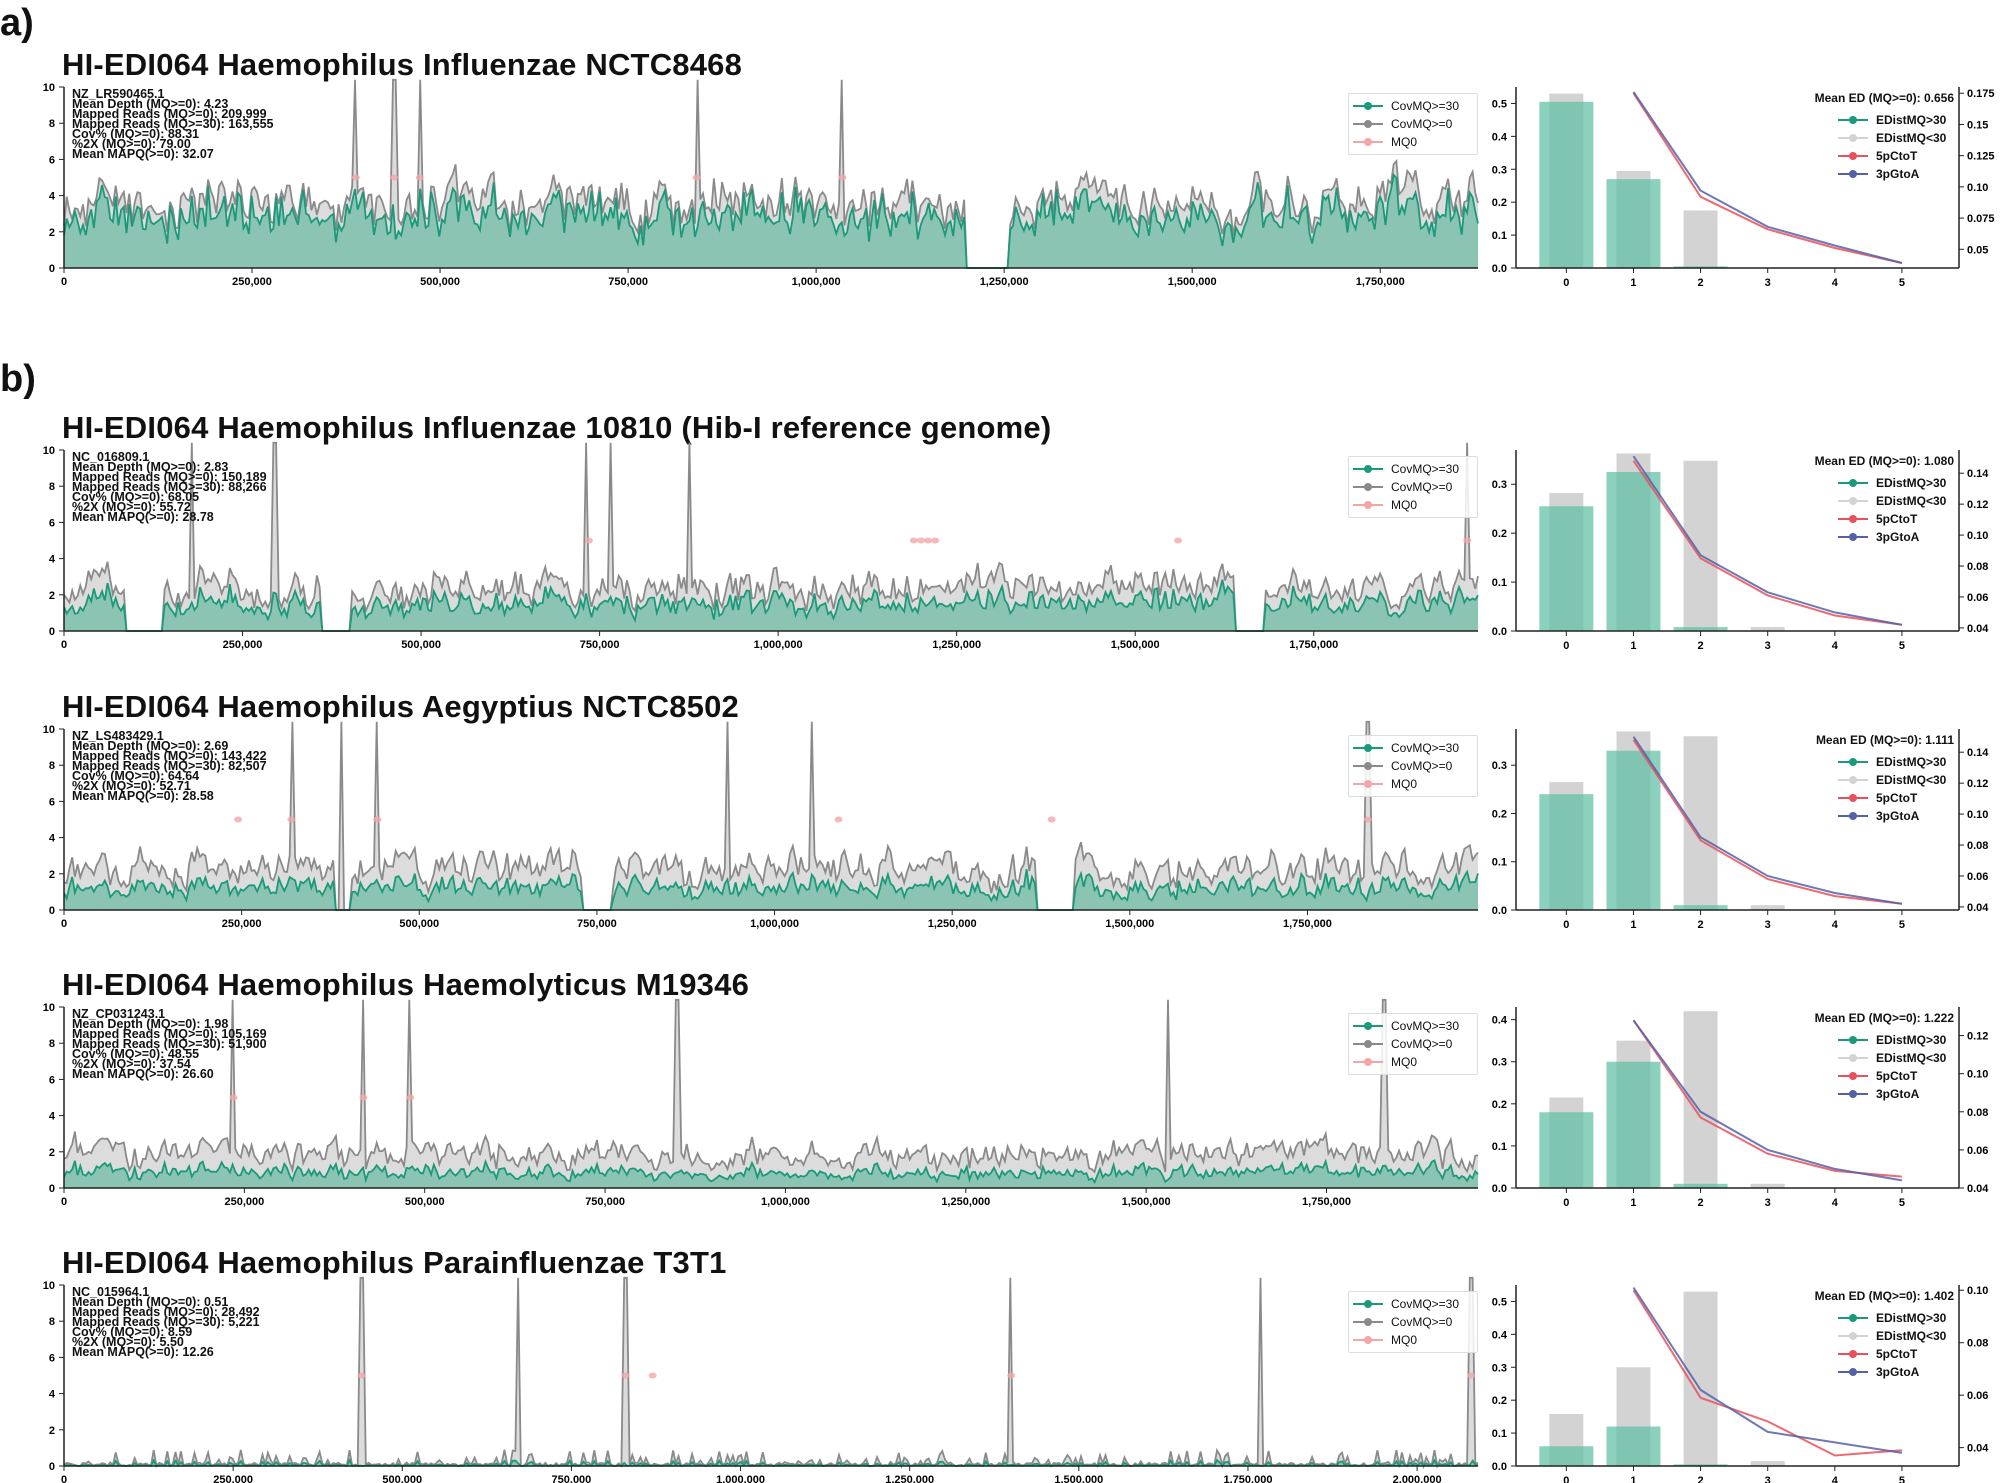 The width and height of the screenshot is (2000, 1483). I want to click on stats-line: Mapped Reads (MQ>=0): 150,189, so click(169, 477).